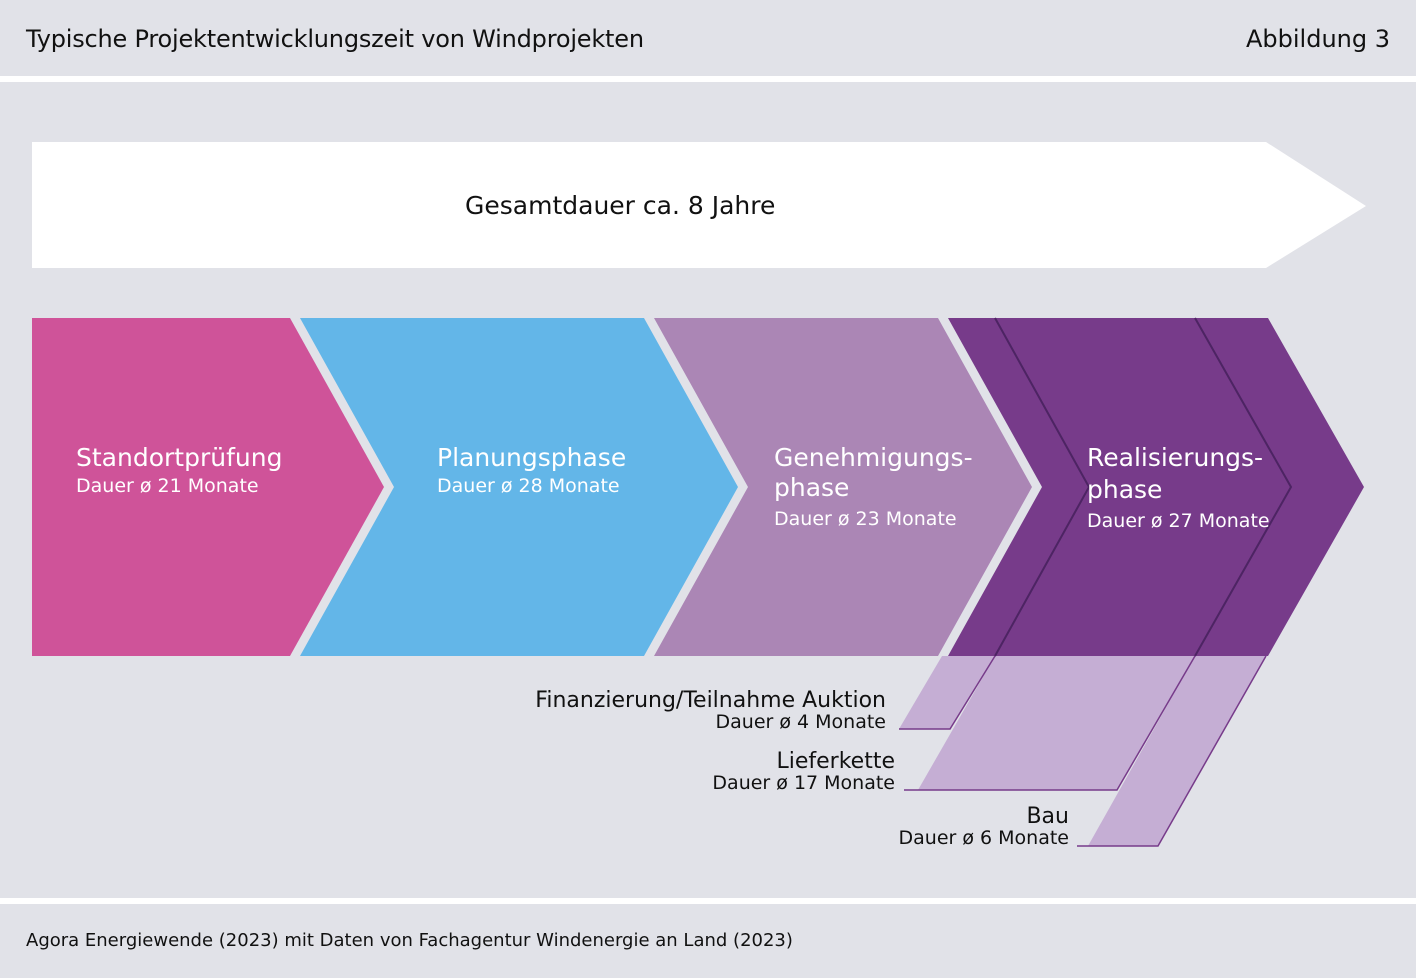  I want to click on footer-divider, so click(708, 901).